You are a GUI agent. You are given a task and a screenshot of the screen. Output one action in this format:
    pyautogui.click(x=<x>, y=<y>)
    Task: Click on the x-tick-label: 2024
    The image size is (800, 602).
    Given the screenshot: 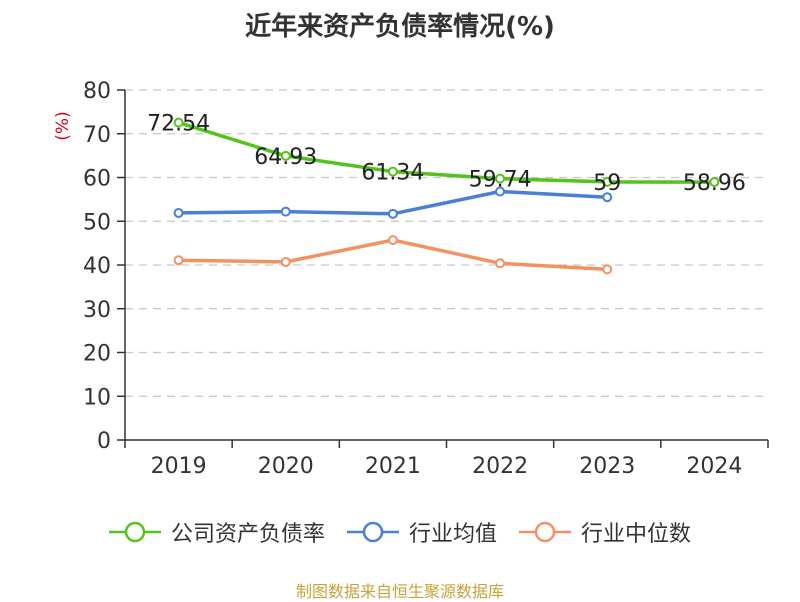 What is the action you would take?
    pyautogui.click(x=714, y=466)
    